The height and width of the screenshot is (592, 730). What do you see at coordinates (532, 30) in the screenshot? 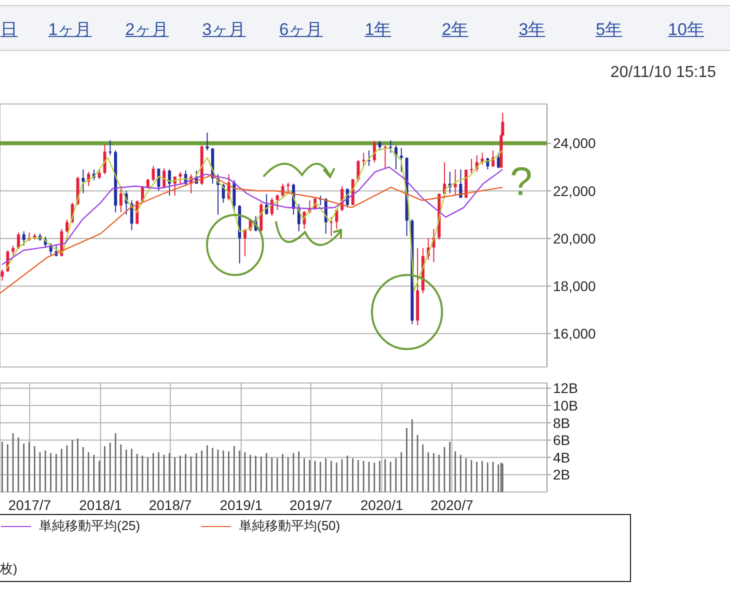
I see `text: 3年` at bounding box center [532, 30].